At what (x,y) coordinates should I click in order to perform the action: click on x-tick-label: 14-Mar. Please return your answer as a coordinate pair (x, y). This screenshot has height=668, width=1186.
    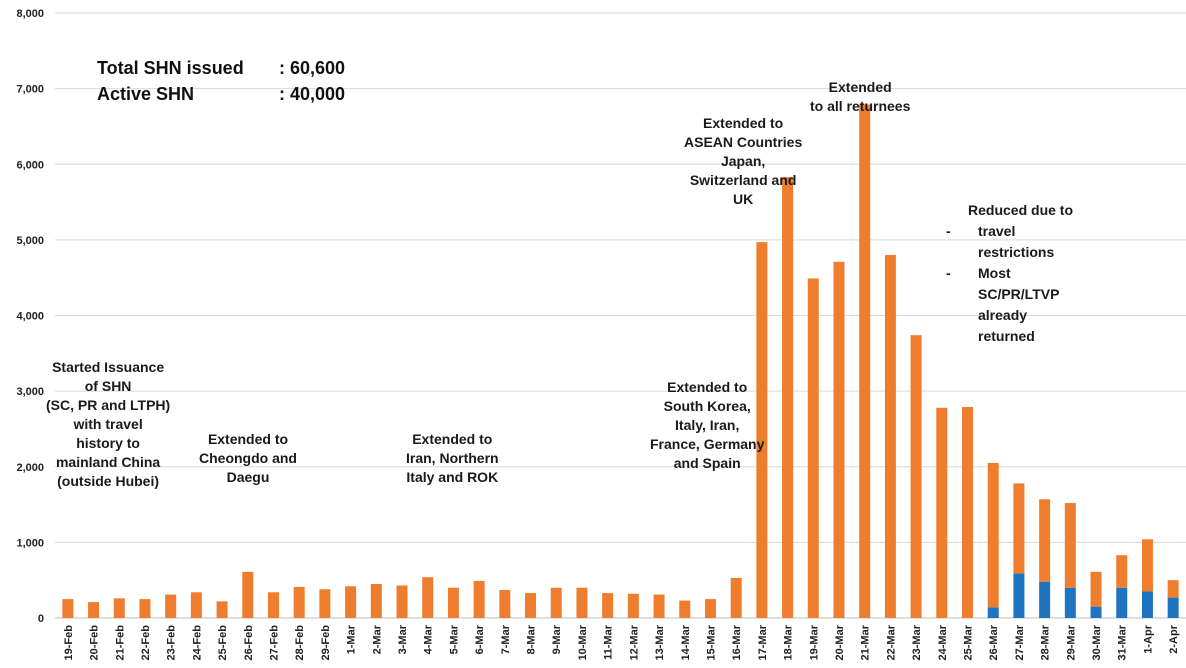
    Looking at the image, I should click on (686, 642).